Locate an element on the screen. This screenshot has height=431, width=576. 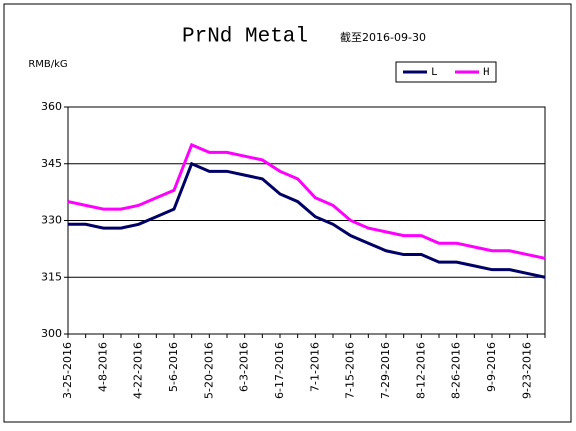
x-tick-label: 9-23-2016 is located at coordinates (526, 370).